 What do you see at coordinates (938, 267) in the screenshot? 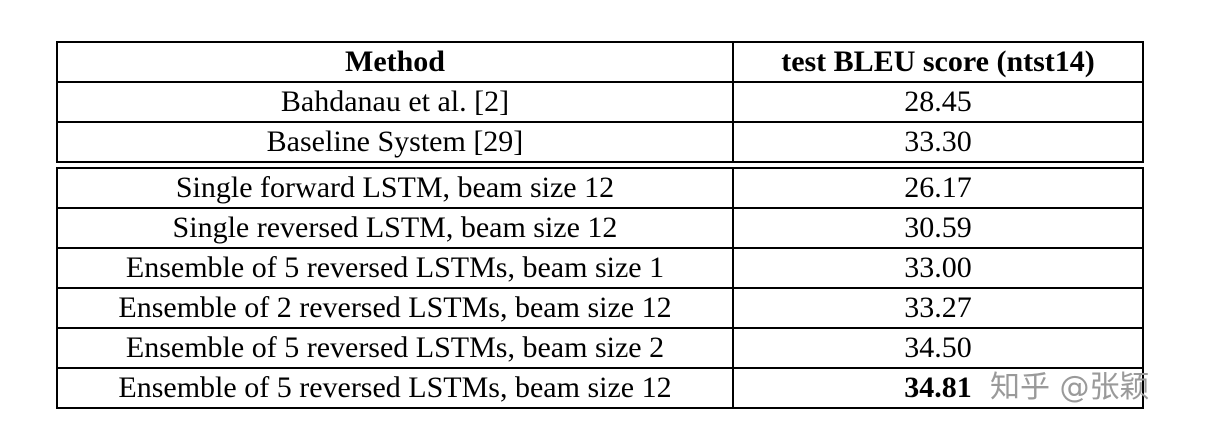
I see `score-cell: 33.00` at bounding box center [938, 267].